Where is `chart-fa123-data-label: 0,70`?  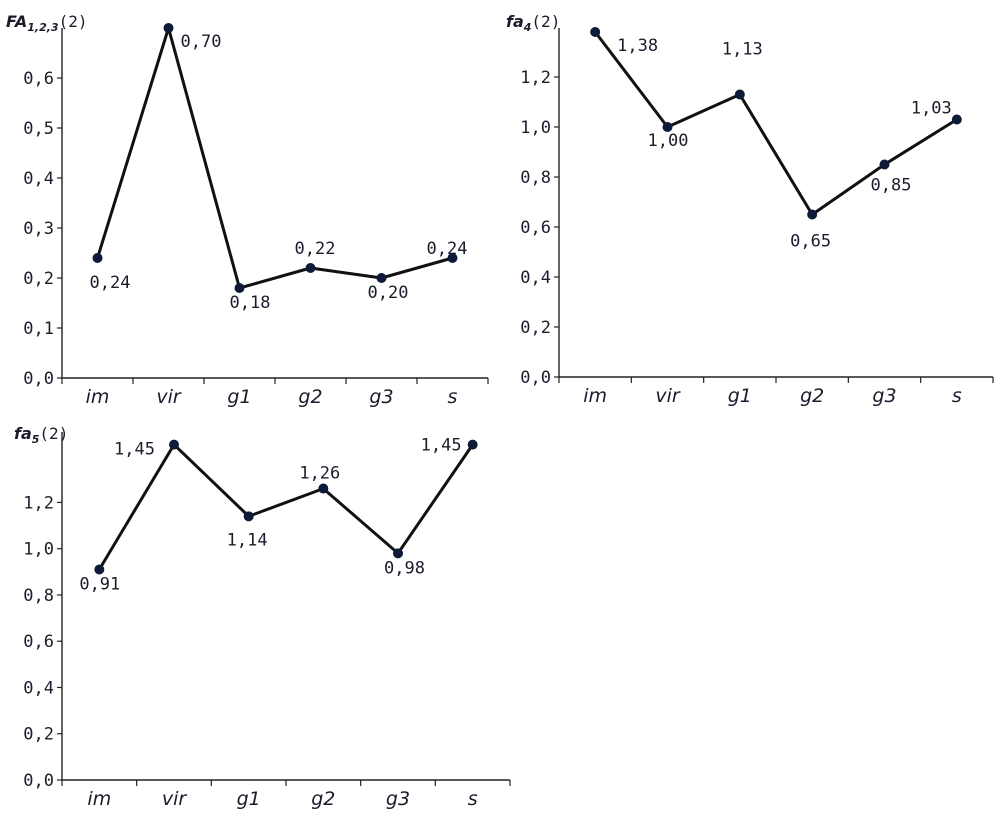
chart-fa123-data-label: 0,70 is located at coordinates (201, 42).